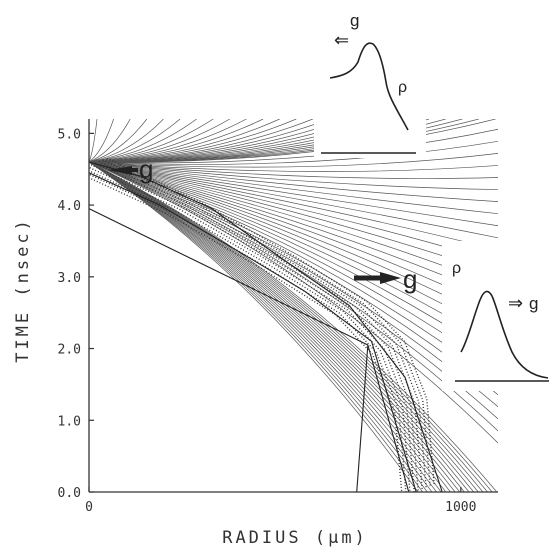 The height and width of the screenshot is (548, 549). I want to click on left-arrow-icon, so click(120, 170).